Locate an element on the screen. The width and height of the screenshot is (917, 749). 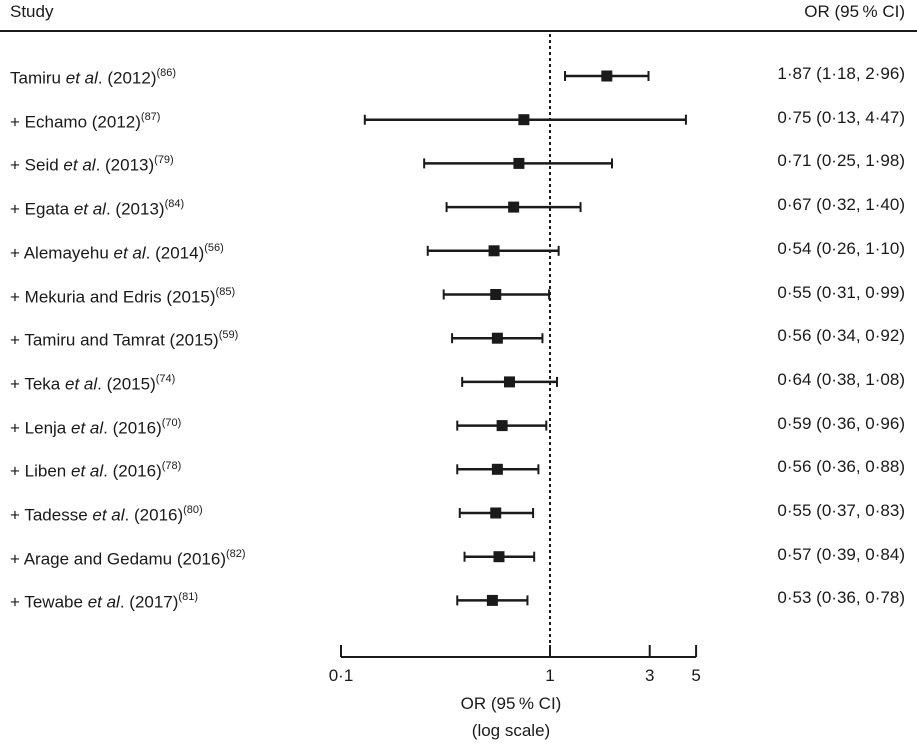
study-label-part: Seid is located at coordinates (41, 166).